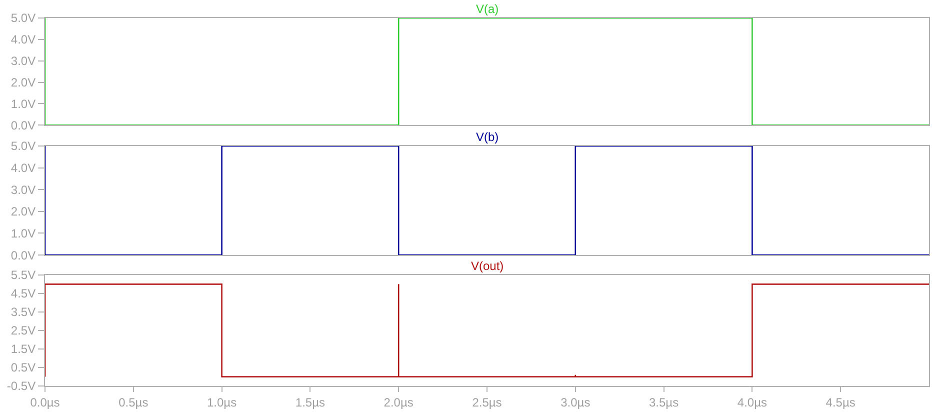 This screenshot has height=416, width=937. What do you see at coordinates (23, 349) in the screenshot?
I see `y-tick-label: 1.5V` at bounding box center [23, 349].